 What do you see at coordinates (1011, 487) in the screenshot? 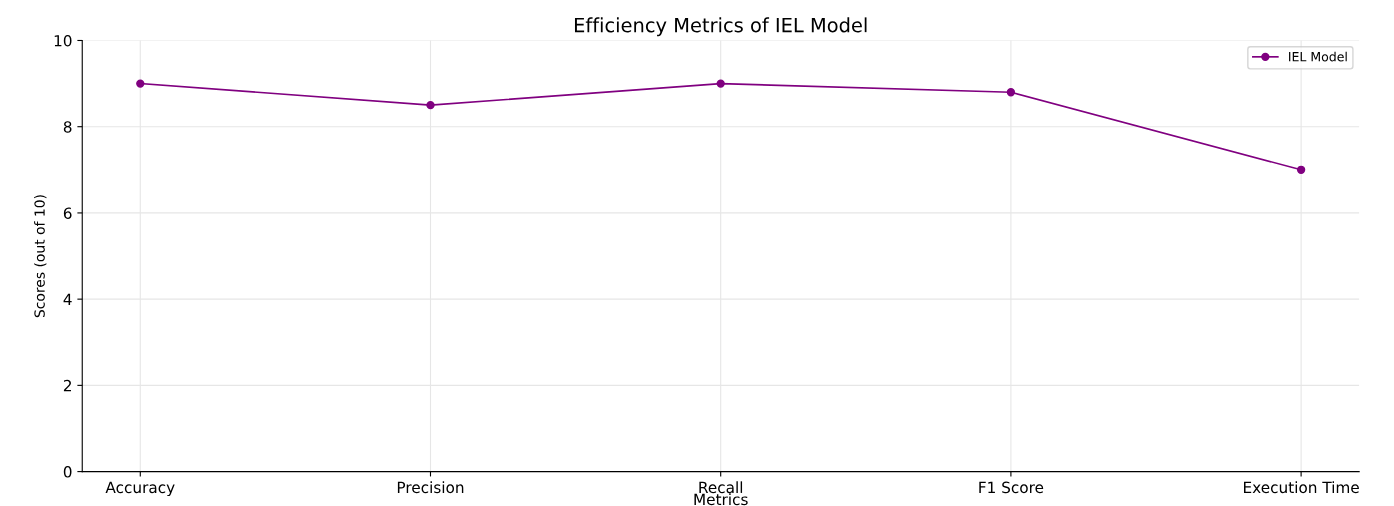
I see `x-tick-label: F1 Score` at bounding box center [1011, 487].